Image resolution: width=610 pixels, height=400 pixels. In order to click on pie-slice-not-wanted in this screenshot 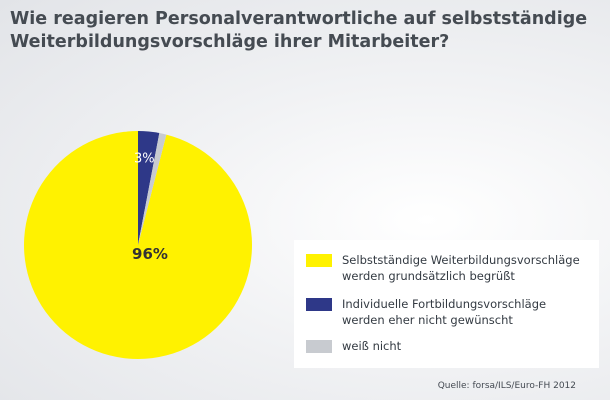, I will do `click(149, 188)`.